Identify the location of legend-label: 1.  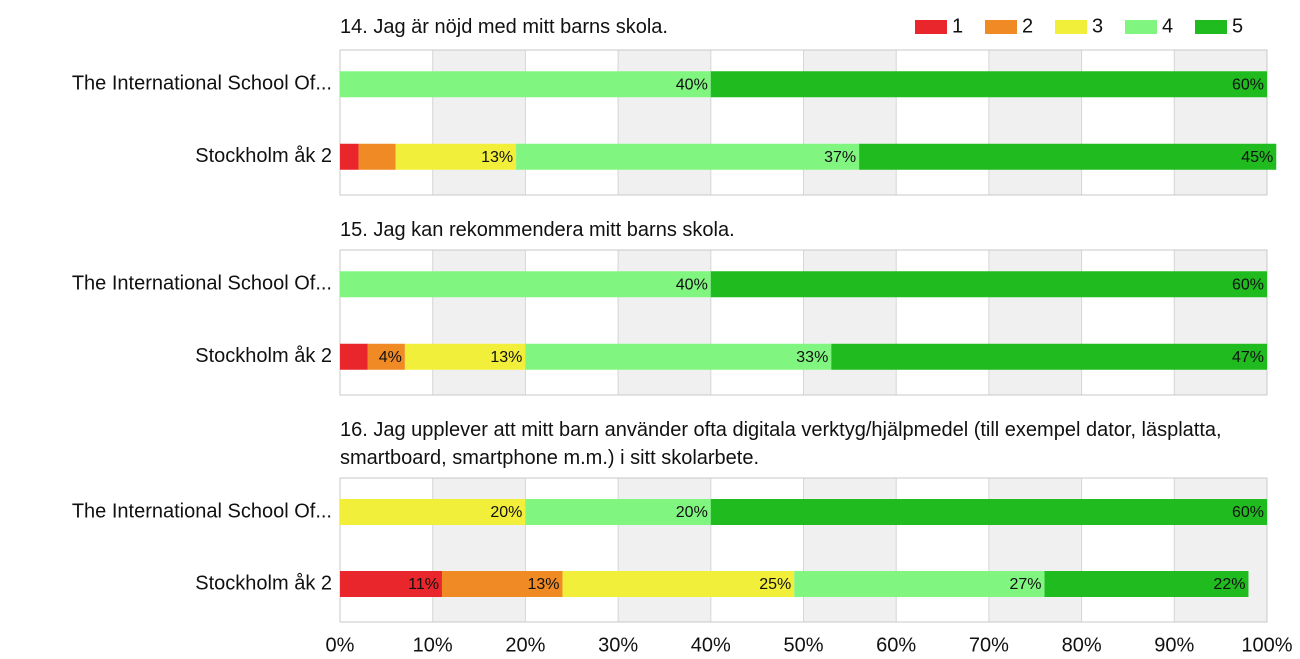
(957, 26).